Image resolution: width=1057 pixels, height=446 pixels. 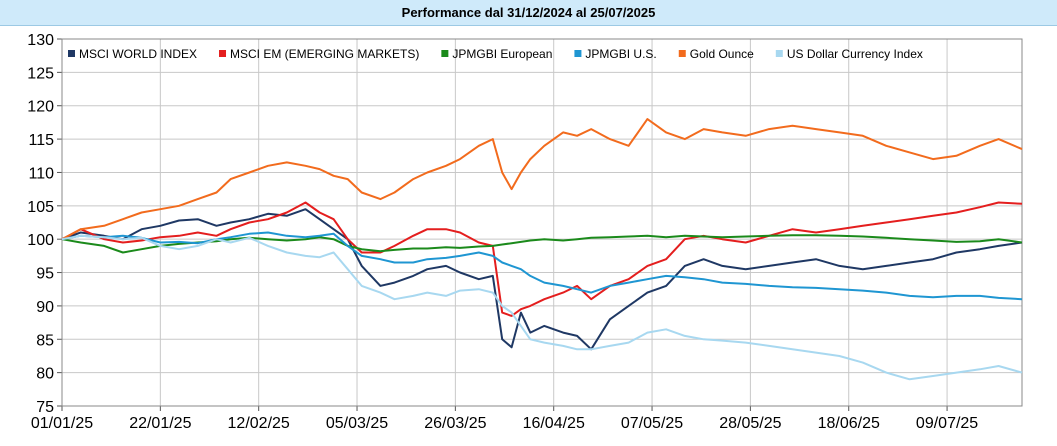 I want to click on y-tick-label: 115, so click(x=41, y=140).